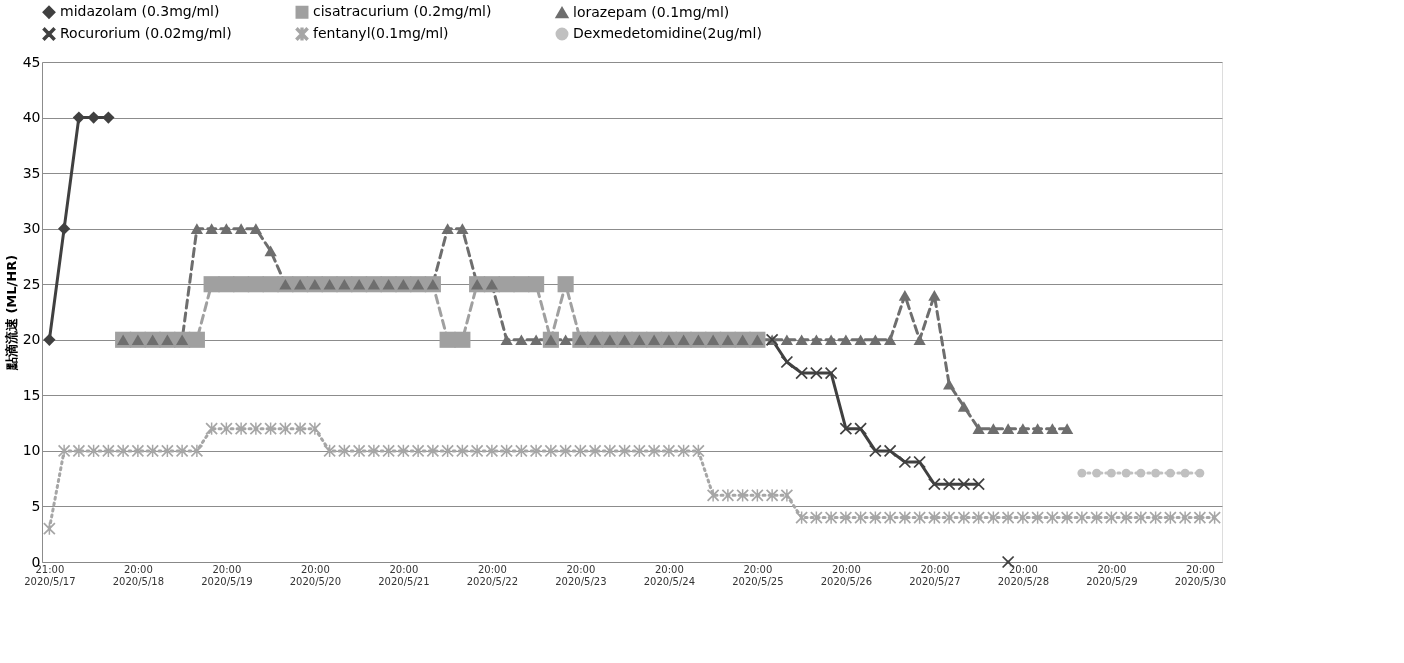 Image resolution: width=1404 pixels, height=663 pixels. What do you see at coordinates (1200, 575) in the screenshot?
I see `x-tick-label: 20:00 2020/5/30` at bounding box center [1200, 575].